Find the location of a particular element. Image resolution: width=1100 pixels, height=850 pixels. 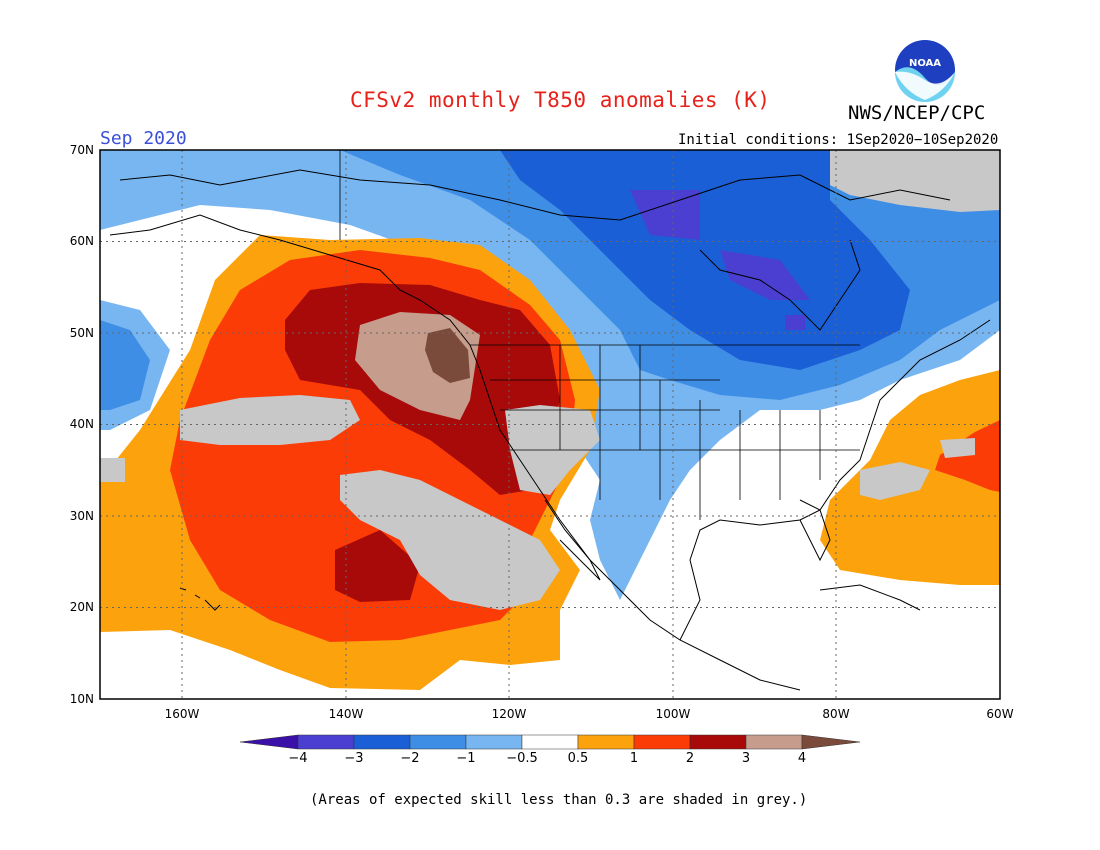

colorbar-label: 3 is located at coordinates (746, 758).